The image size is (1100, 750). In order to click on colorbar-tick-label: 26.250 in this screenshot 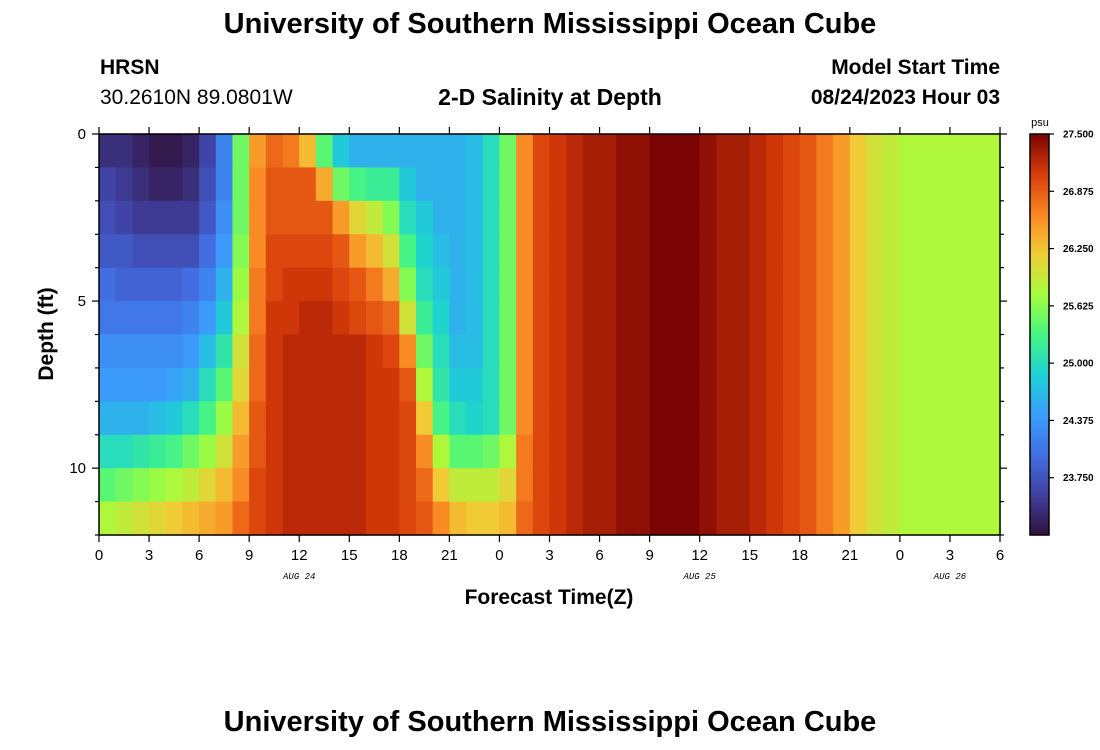, I will do `click(1078, 249)`.